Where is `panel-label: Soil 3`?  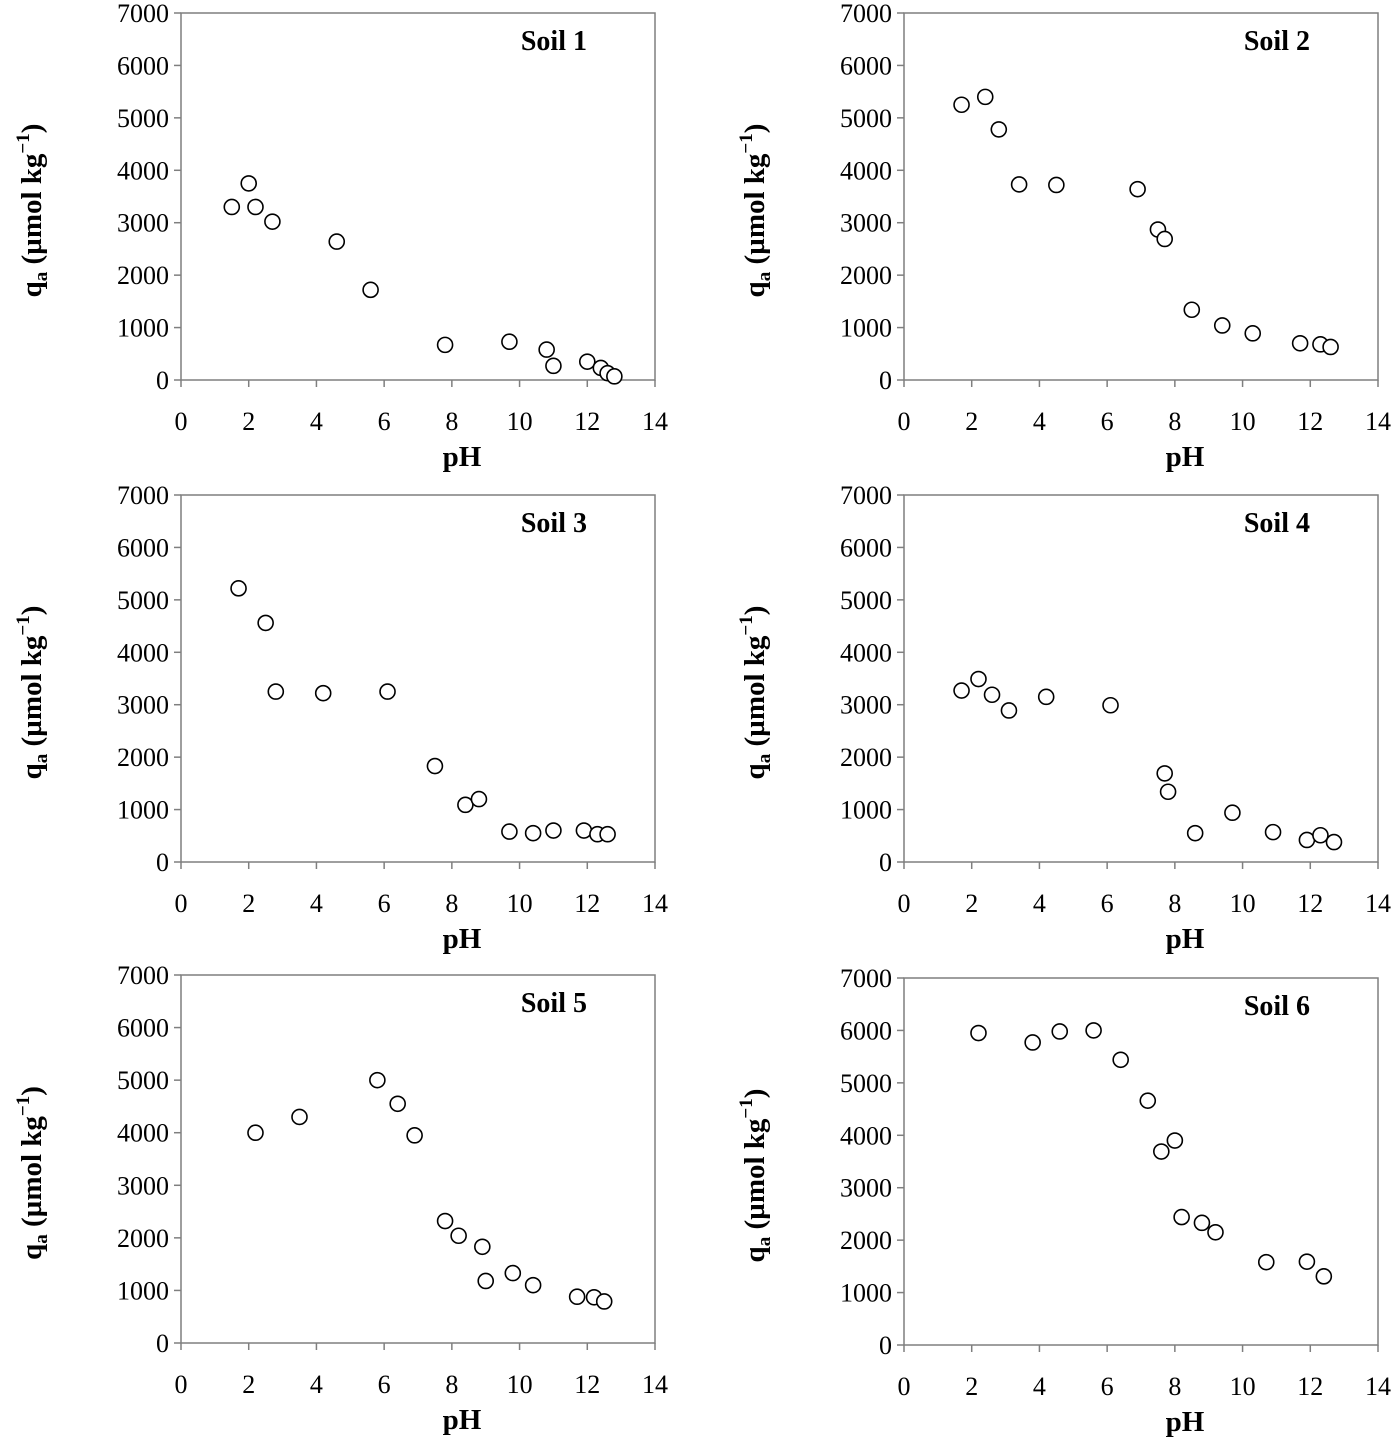 panel-label: Soil 3 is located at coordinates (554, 523).